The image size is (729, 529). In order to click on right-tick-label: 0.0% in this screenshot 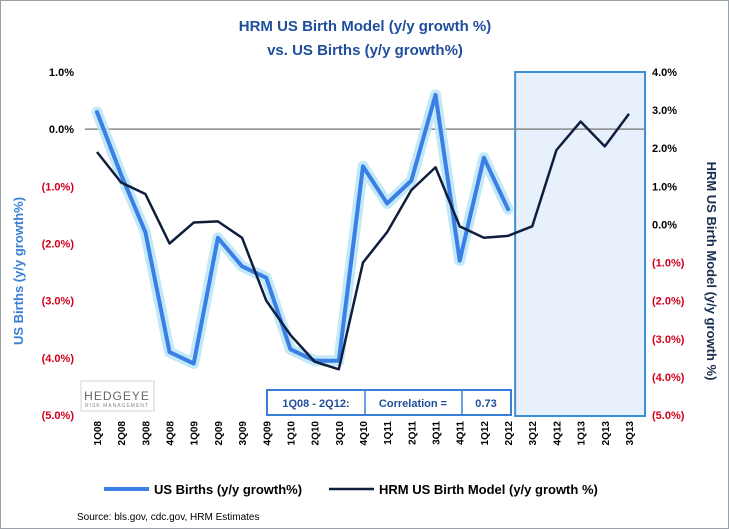, I will do `click(664, 225)`.